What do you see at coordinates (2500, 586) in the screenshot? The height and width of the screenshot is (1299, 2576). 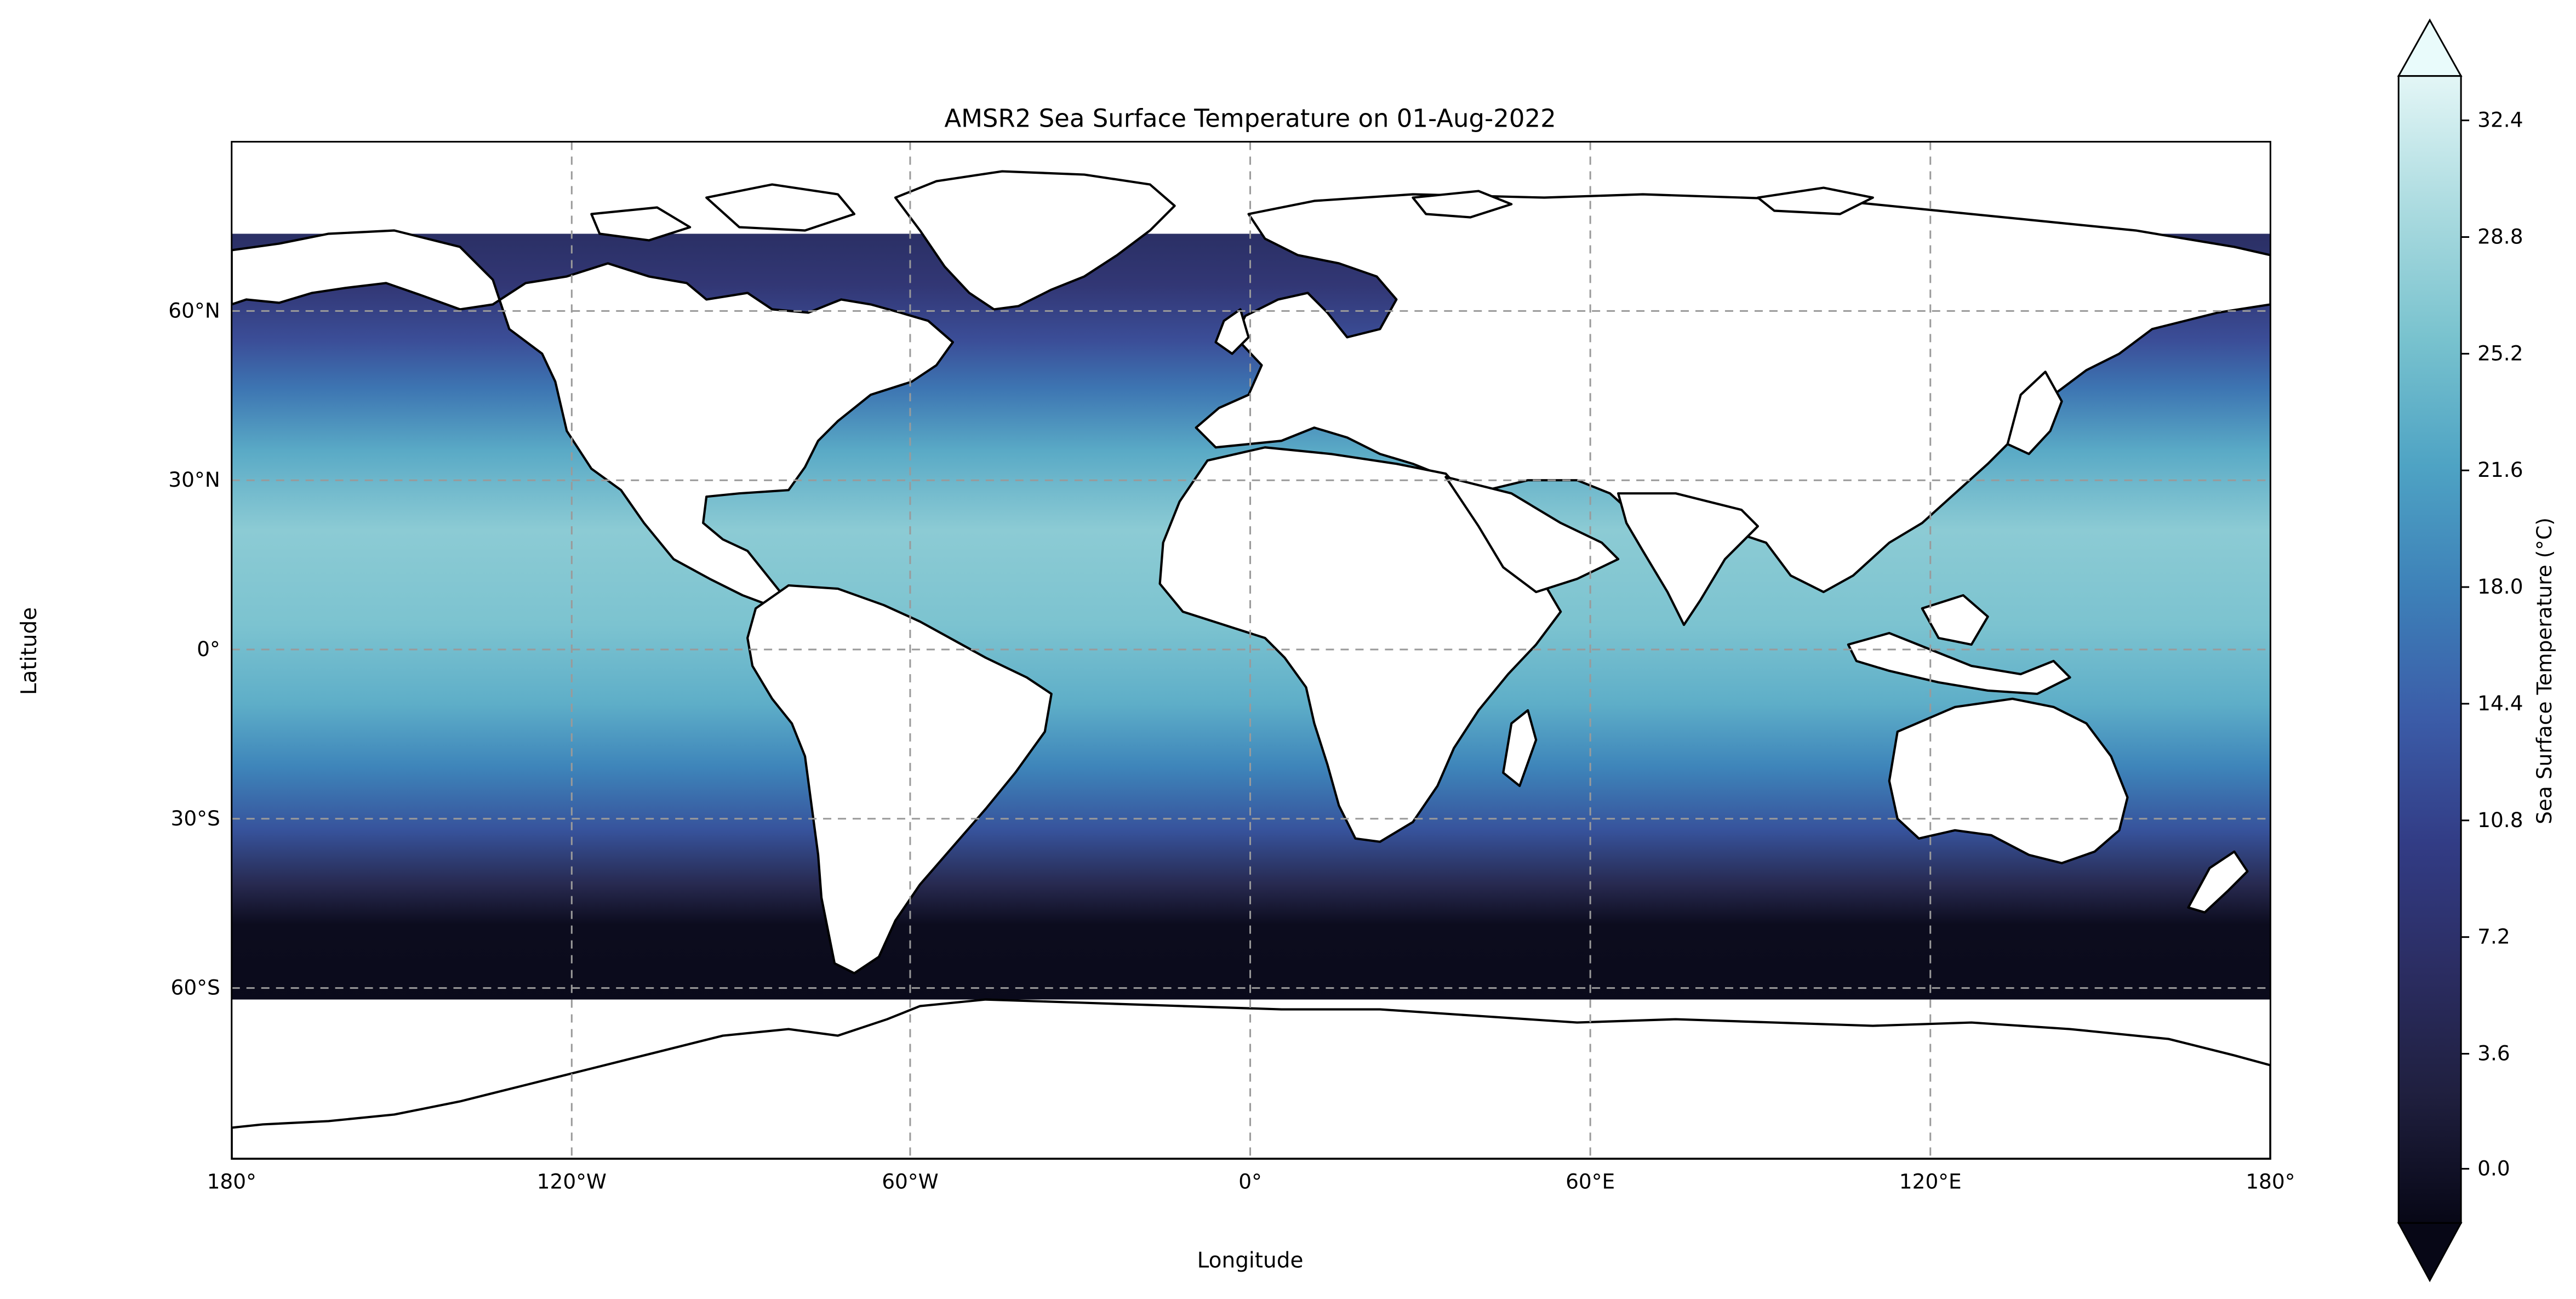 I see `colorbar-tick-label: 18.0` at bounding box center [2500, 586].